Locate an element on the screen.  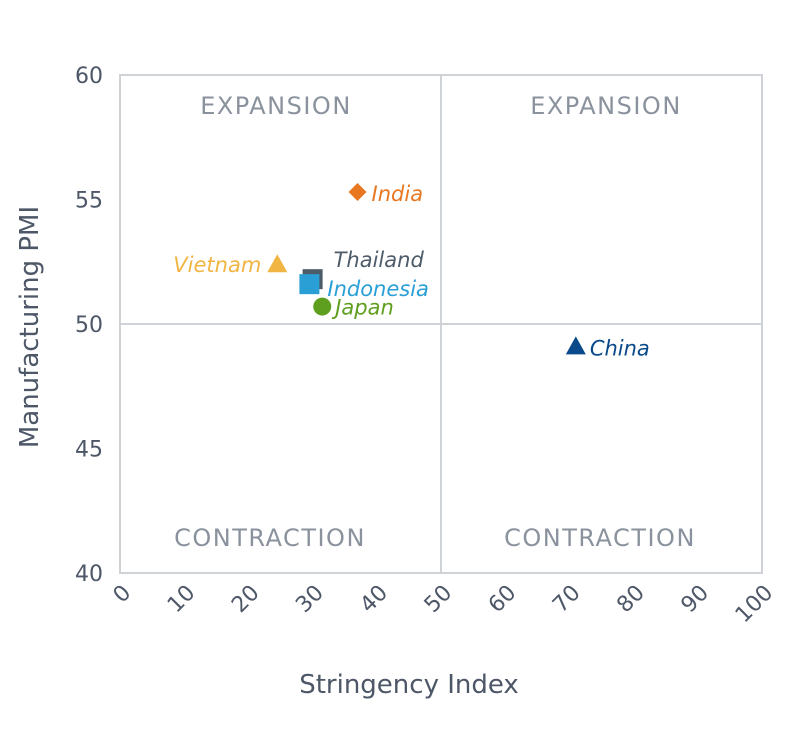
y-tick-label: 45 is located at coordinates (89, 450).